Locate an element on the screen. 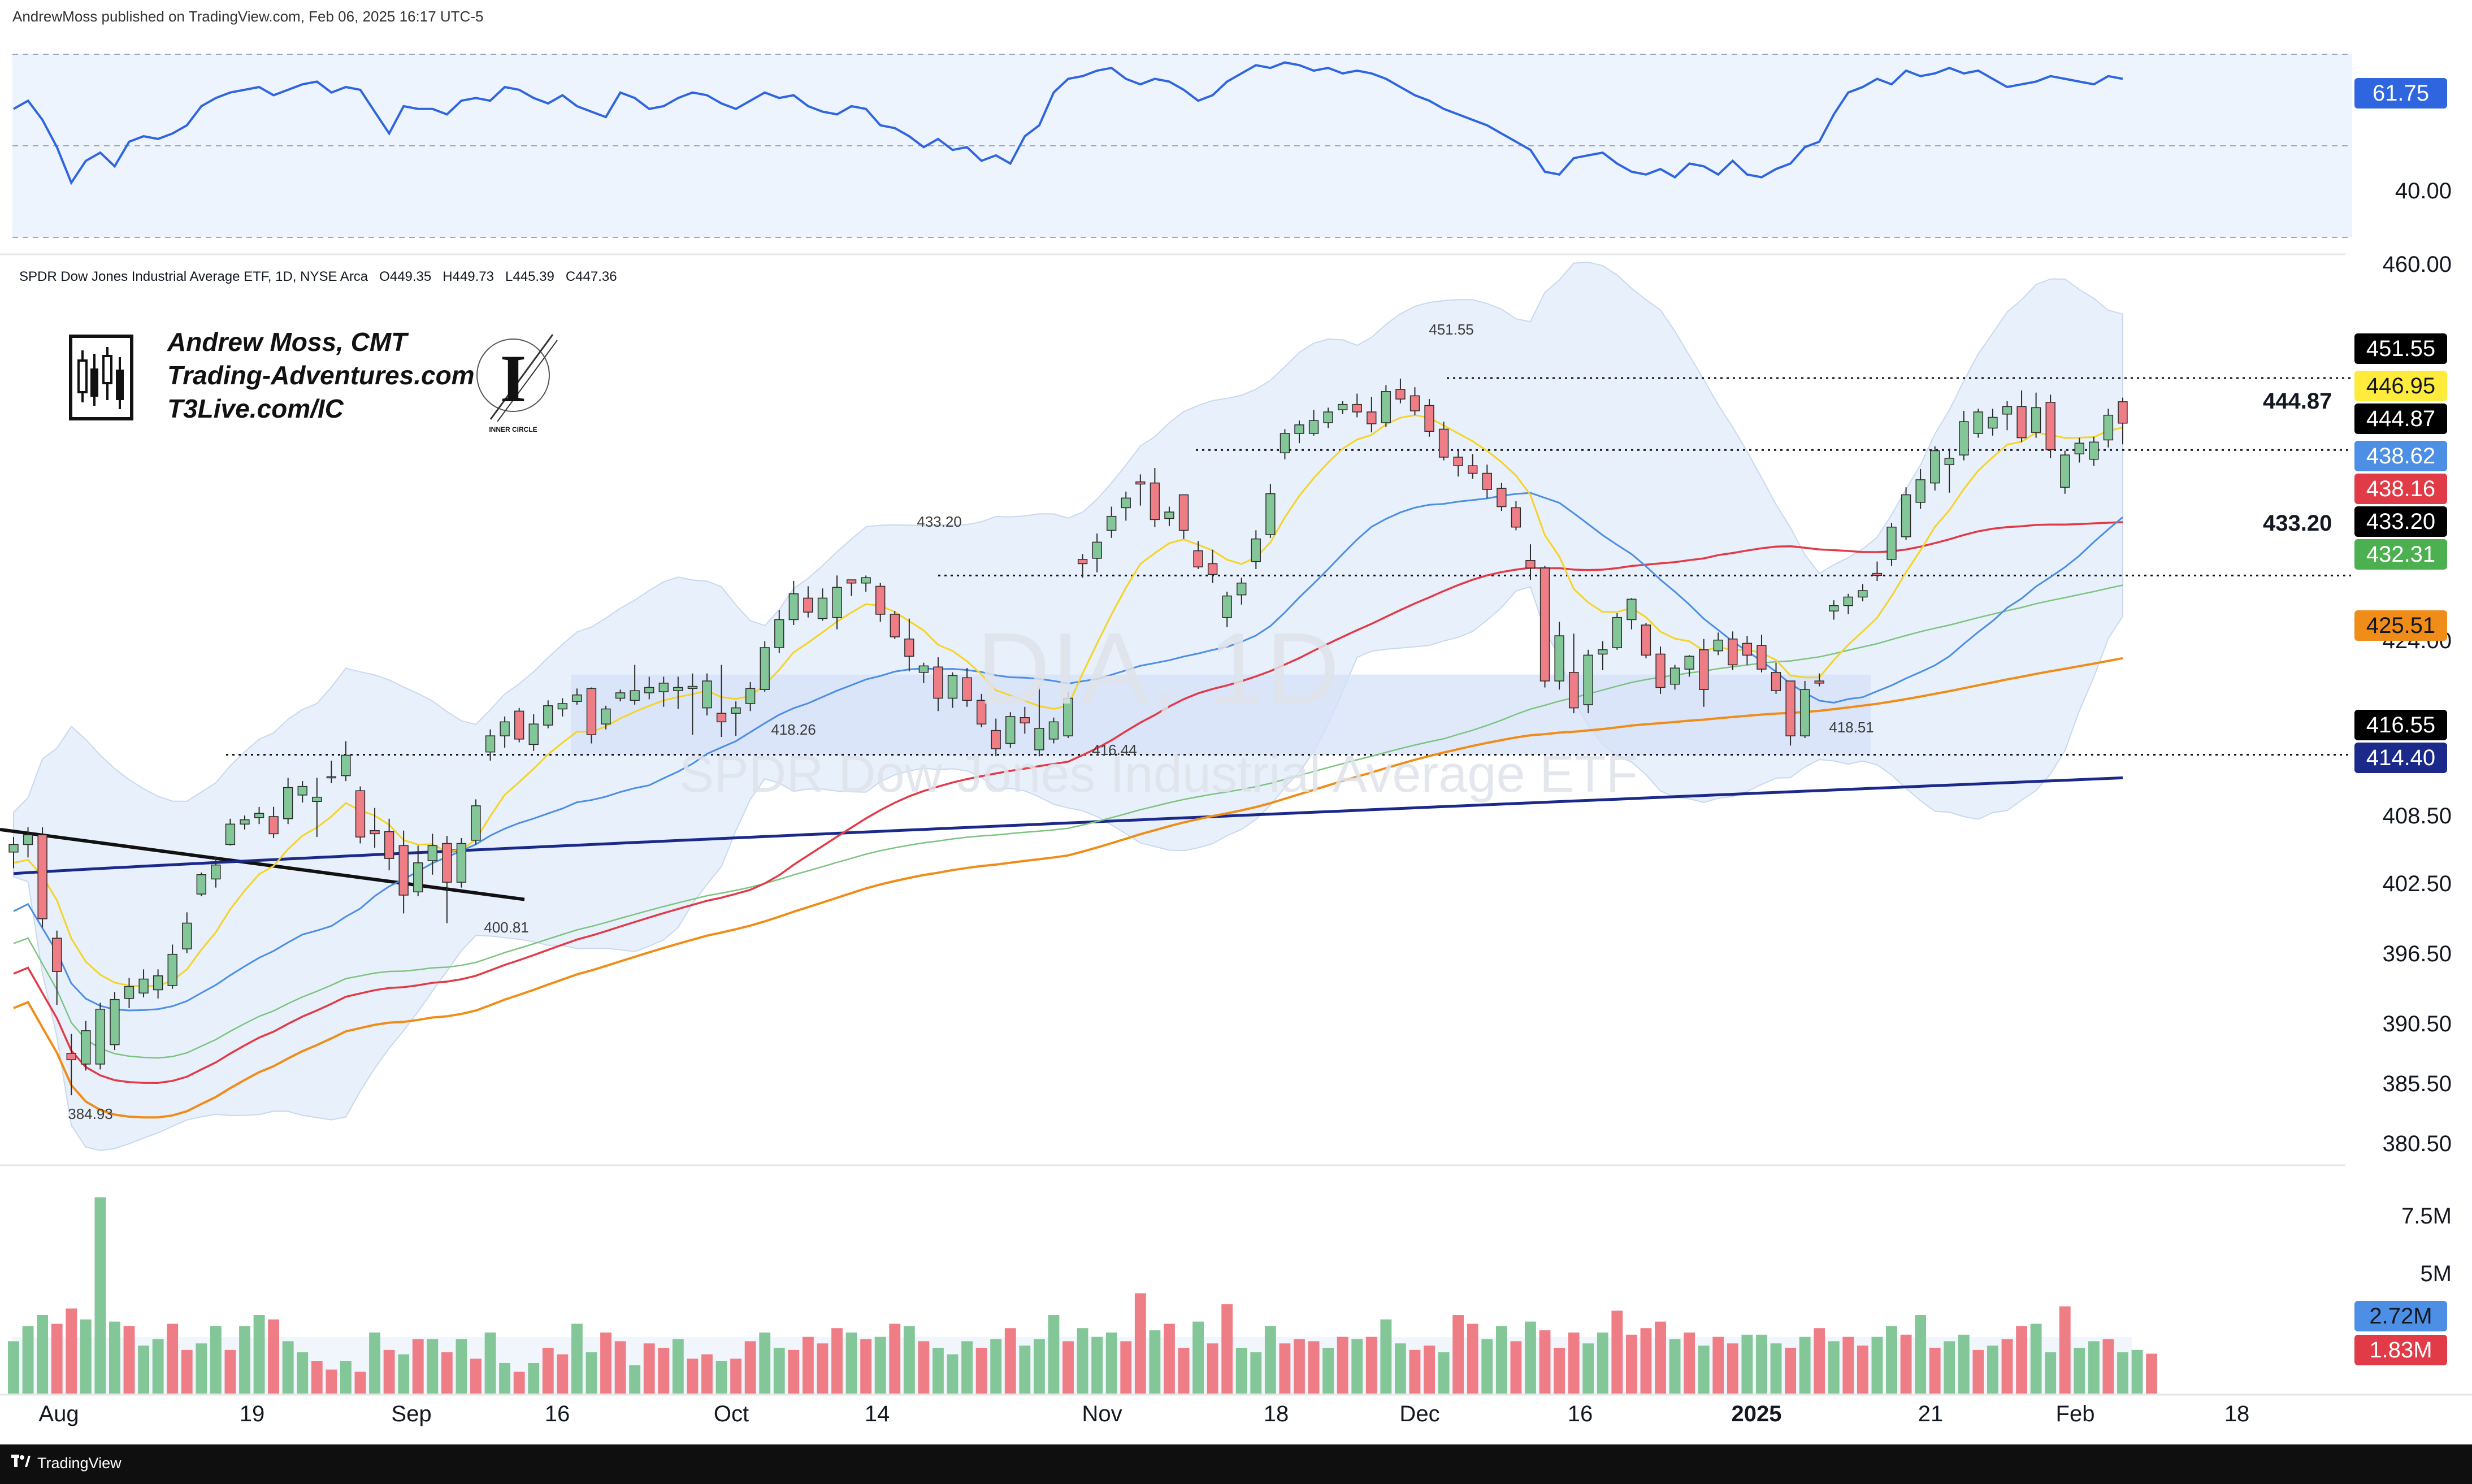  high-annotation: 451.55 is located at coordinates (1451, 329).